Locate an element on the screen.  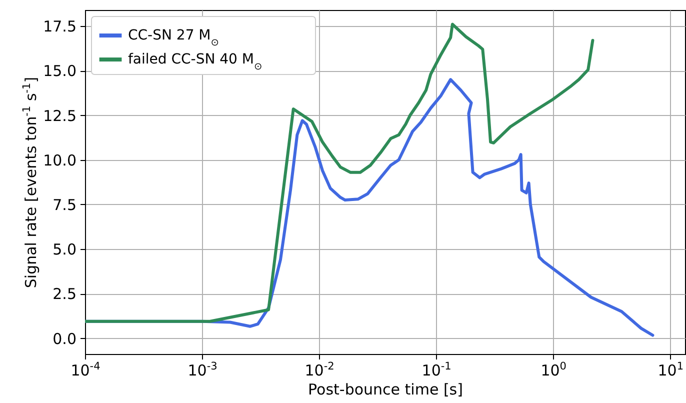
x-axis-title: Post-bounce time [s] is located at coordinates (385, 389).